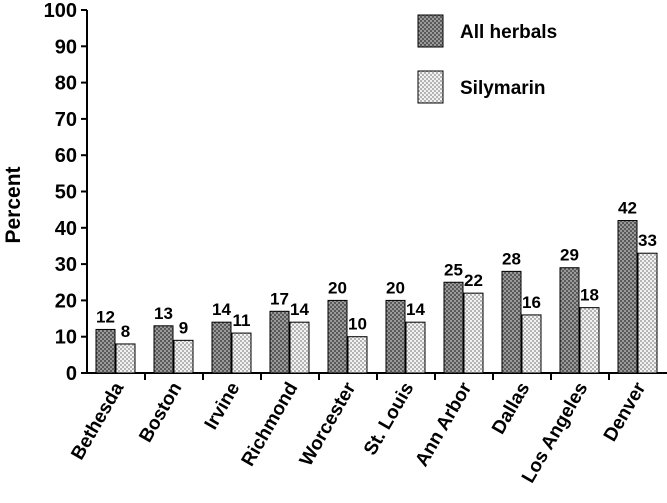  Describe the element at coordinates (625, 411) in the screenshot. I see `x-category-label: Denver` at that location.